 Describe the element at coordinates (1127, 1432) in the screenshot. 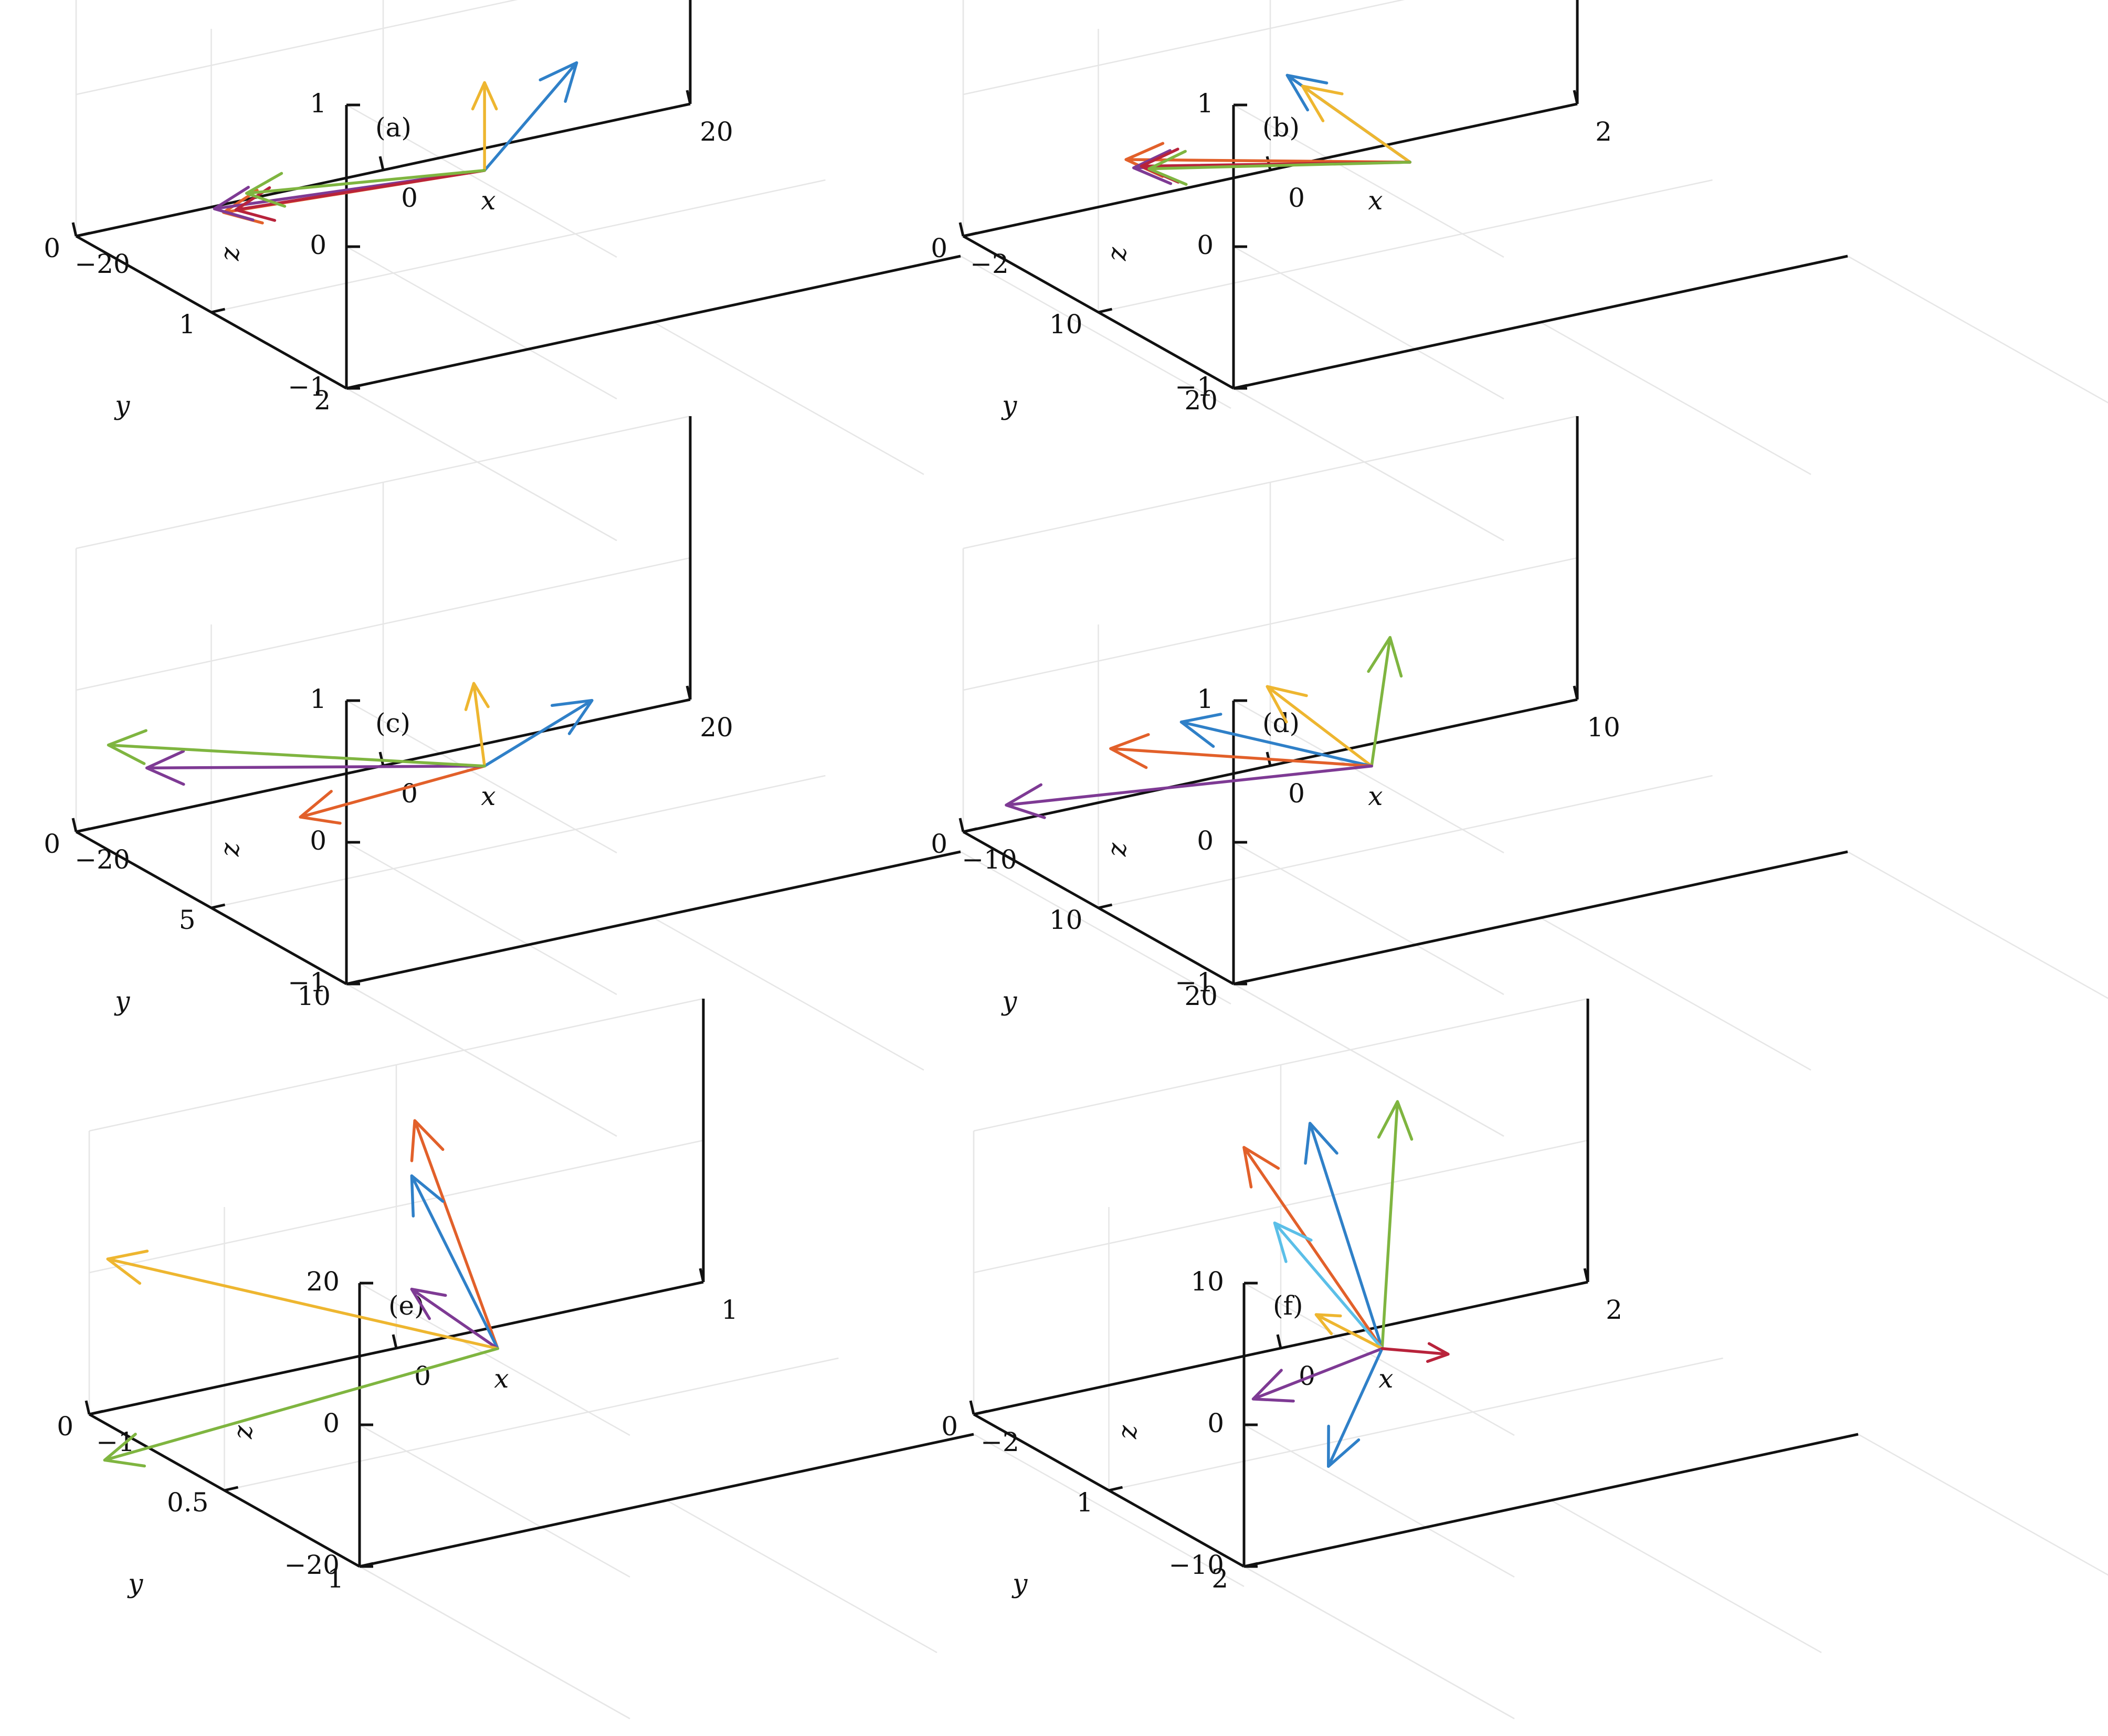

I see `z-axis-label: z` at that location.